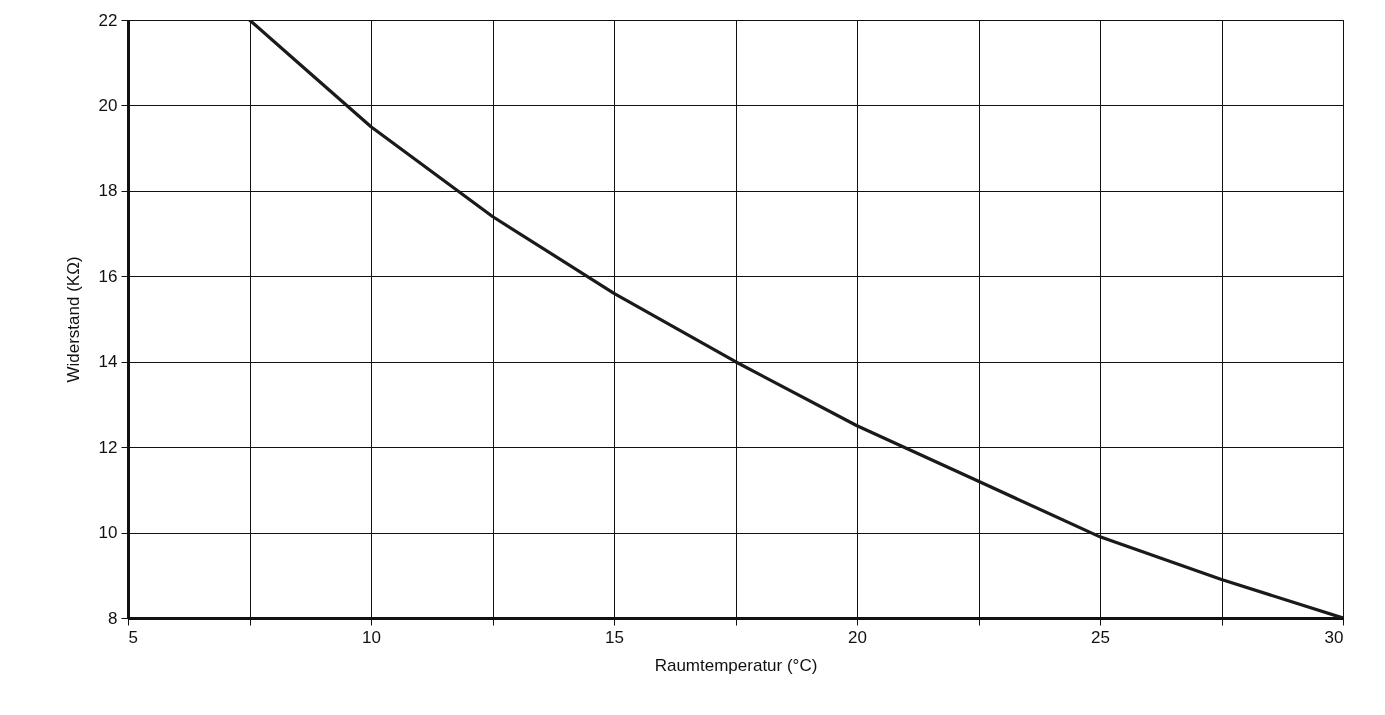 Image resolution: width=1385 pixels, height=715 pixels. What do you see at coordinates (73, 319) in the screenshot?
I see `y-axis-title: Widerstand (KΩ)` at bounding box center [73, 319].